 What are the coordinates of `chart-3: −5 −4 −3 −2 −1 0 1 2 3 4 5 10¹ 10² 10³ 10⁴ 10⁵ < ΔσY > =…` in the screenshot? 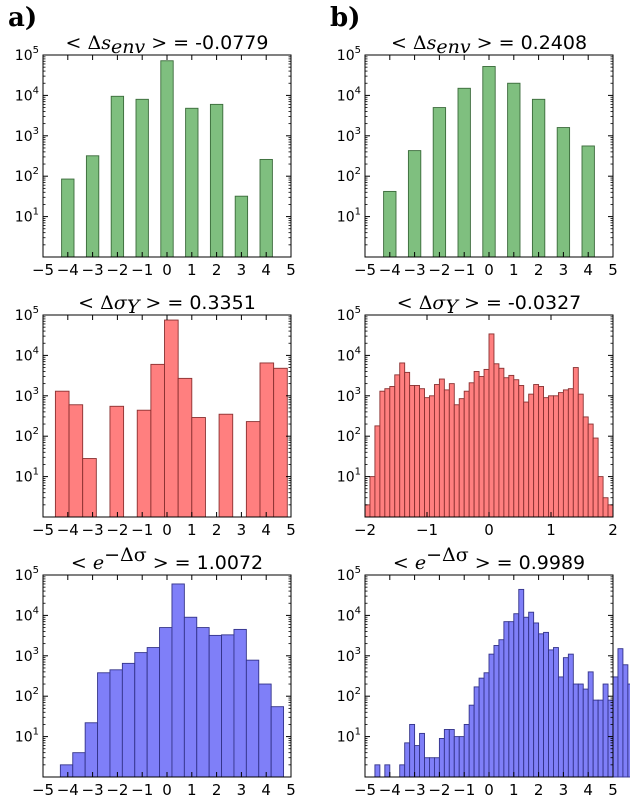 It's located at (155, 415).